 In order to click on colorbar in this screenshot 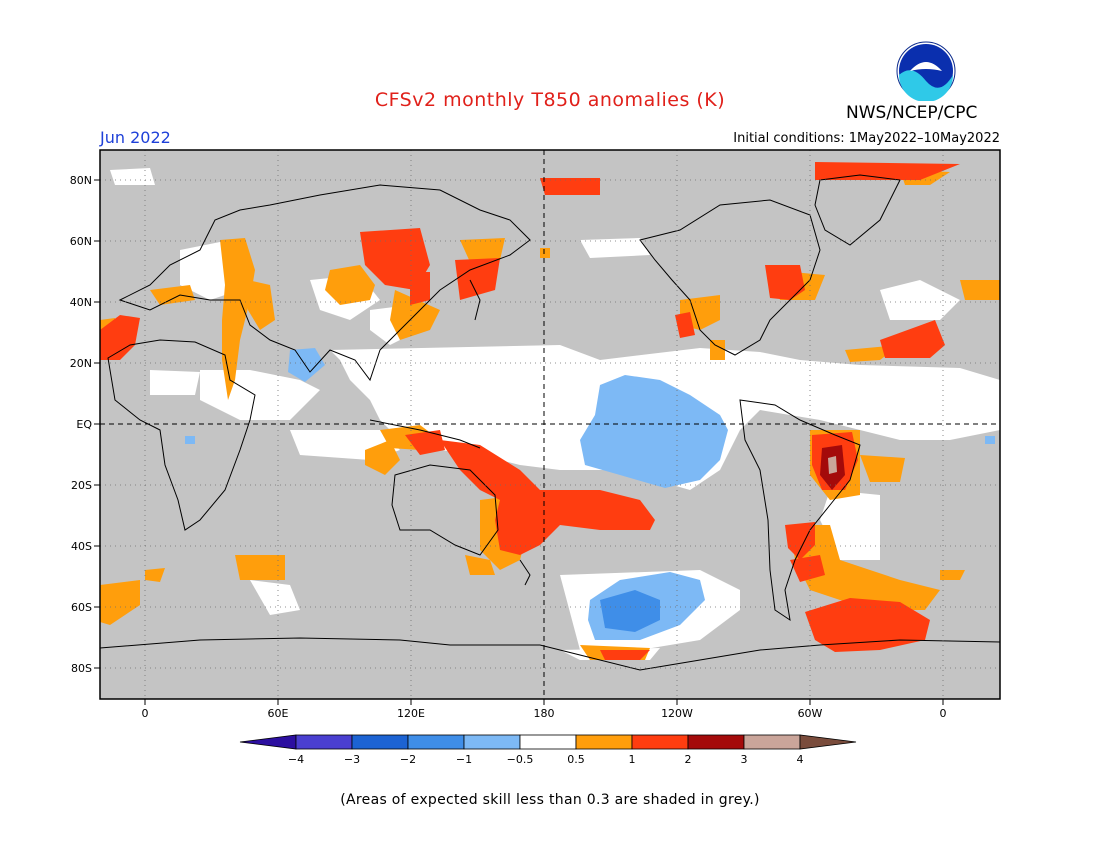, I will do `click(548, 742)`.